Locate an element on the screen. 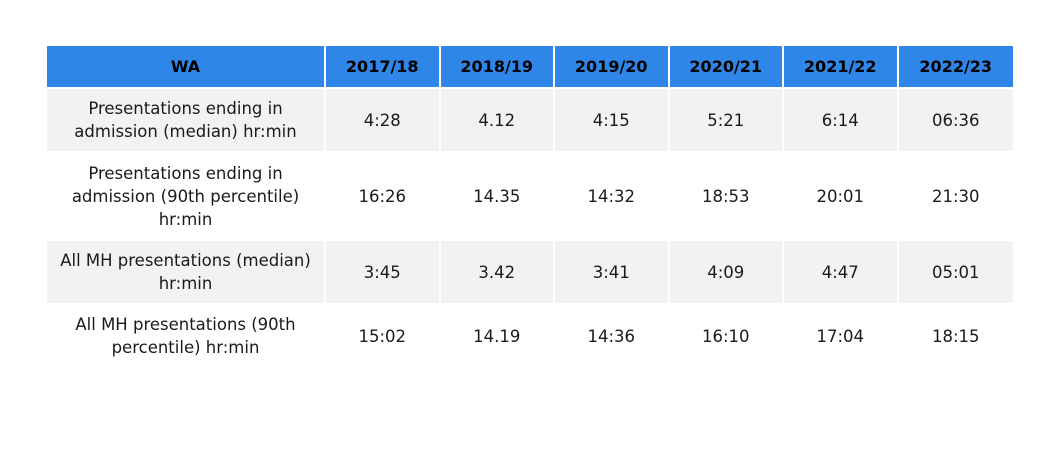 This screenshot has height=453, width=1062. header-cell-year: 2022/23 is located at coordinates (955, 66).